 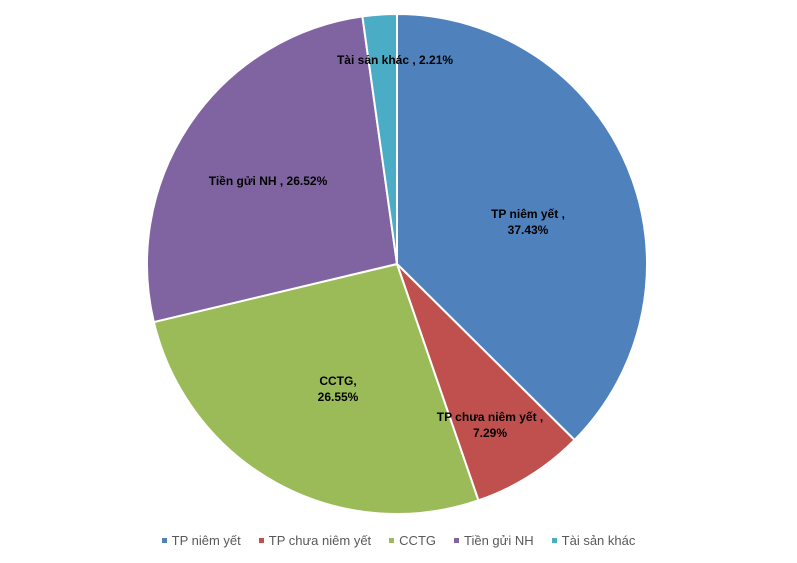 I want to click on data-label-line: 37.43%, so click(x=528, y=230).